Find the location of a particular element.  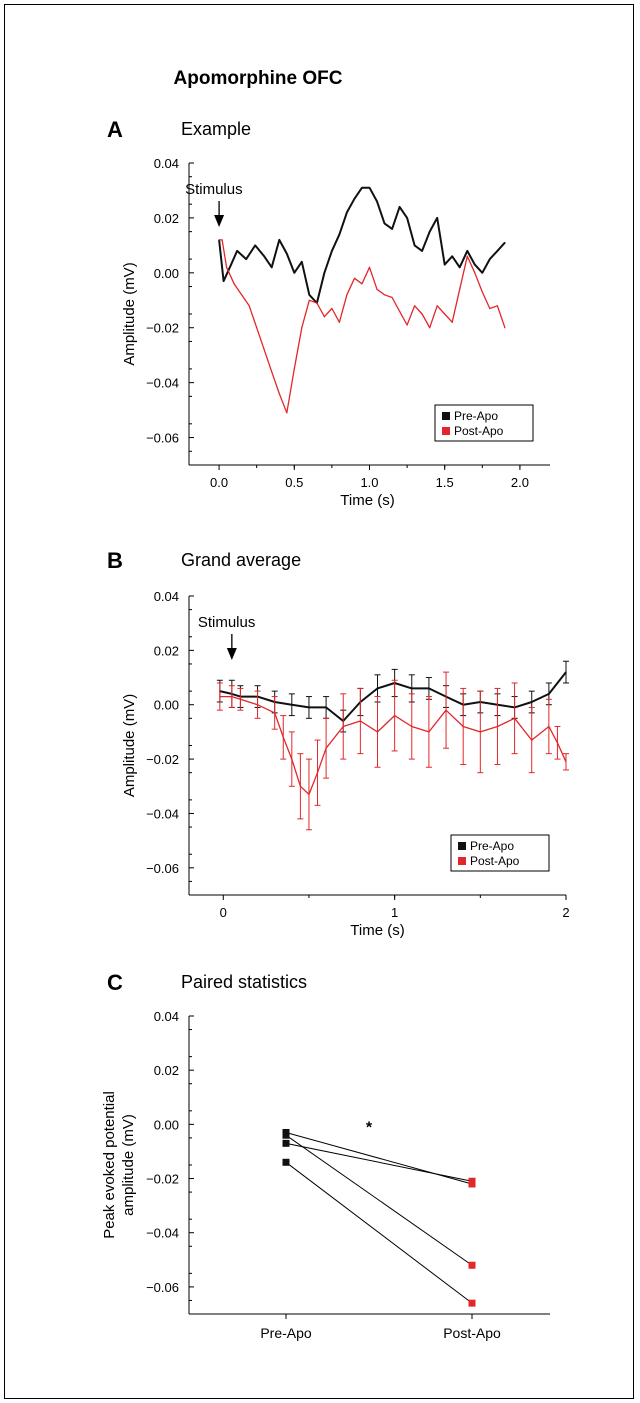

series-pre-apo is located at coordinates (362, 245).